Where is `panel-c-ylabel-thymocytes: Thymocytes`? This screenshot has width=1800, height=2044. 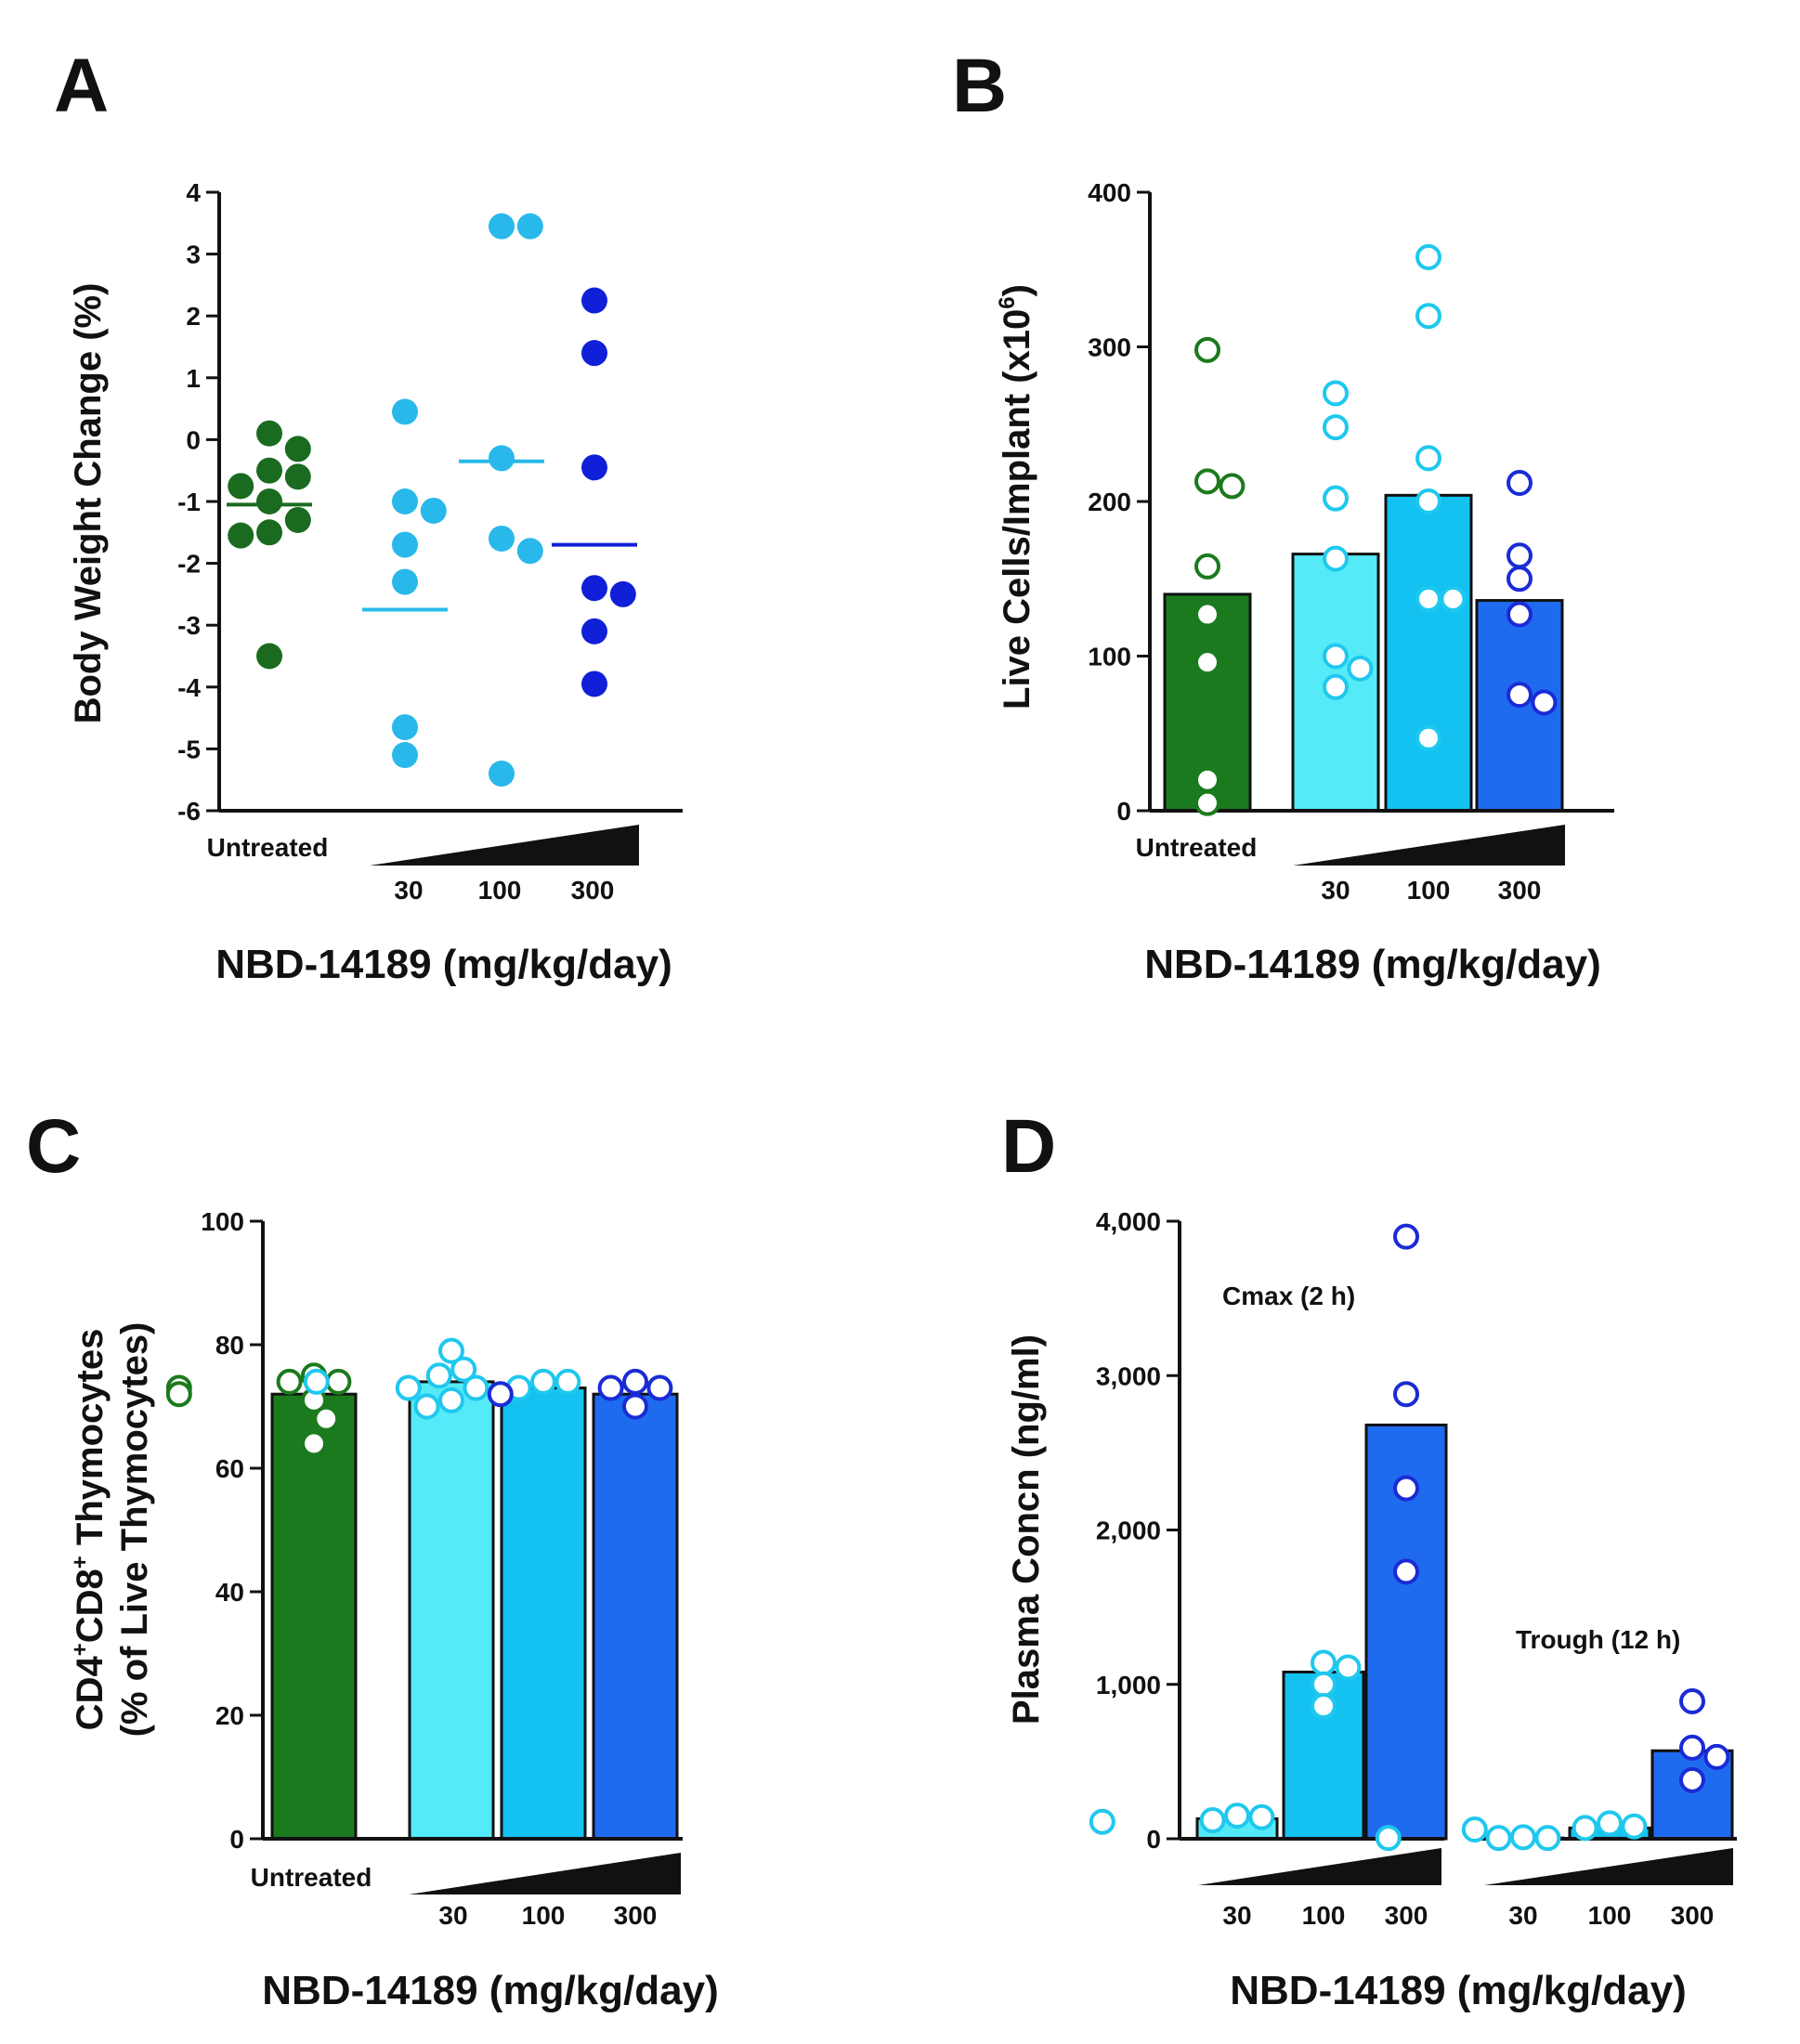
panel-c-ylabel-thymocytes: Thymocytes is located at coordinates (90, 1442).